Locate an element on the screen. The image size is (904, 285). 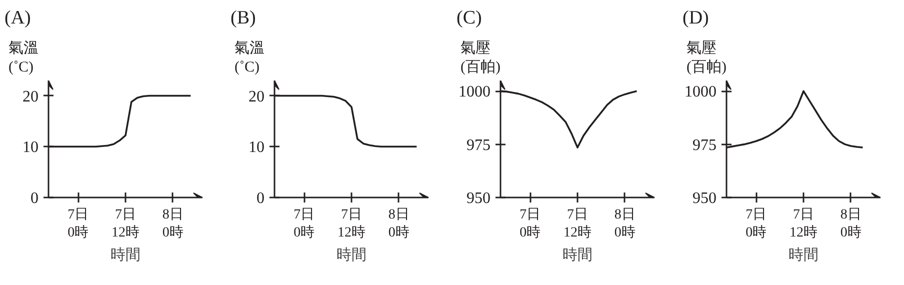
chart-title: (D) is located at coordinates (695, 18).